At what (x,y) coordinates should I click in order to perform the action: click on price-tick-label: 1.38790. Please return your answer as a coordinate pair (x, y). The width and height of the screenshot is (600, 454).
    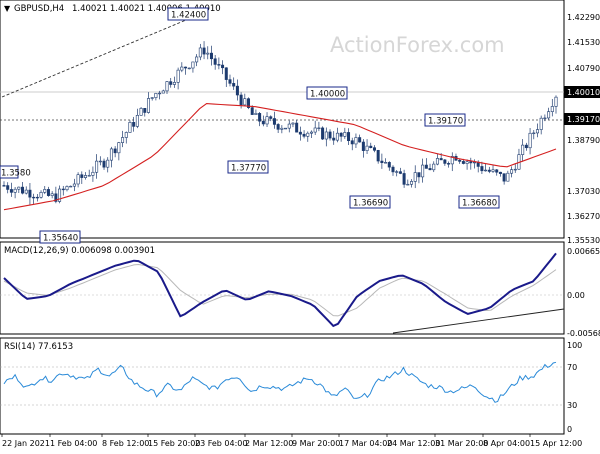
    Looking at the image, I should click on (583, 140).